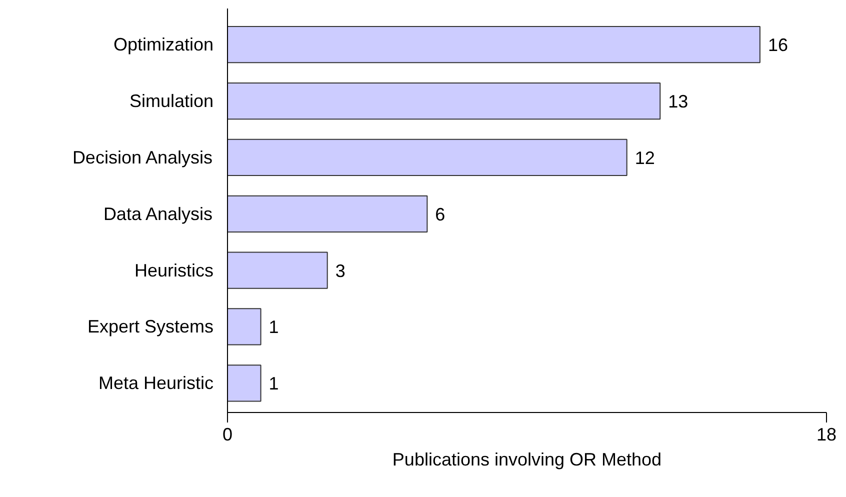 The width and height of the screenshot is (846, 497). What do you see at coordinates (826, 434) in the screenshot?
I see `x-tick-label: 18` at bounding box center [826, 434].